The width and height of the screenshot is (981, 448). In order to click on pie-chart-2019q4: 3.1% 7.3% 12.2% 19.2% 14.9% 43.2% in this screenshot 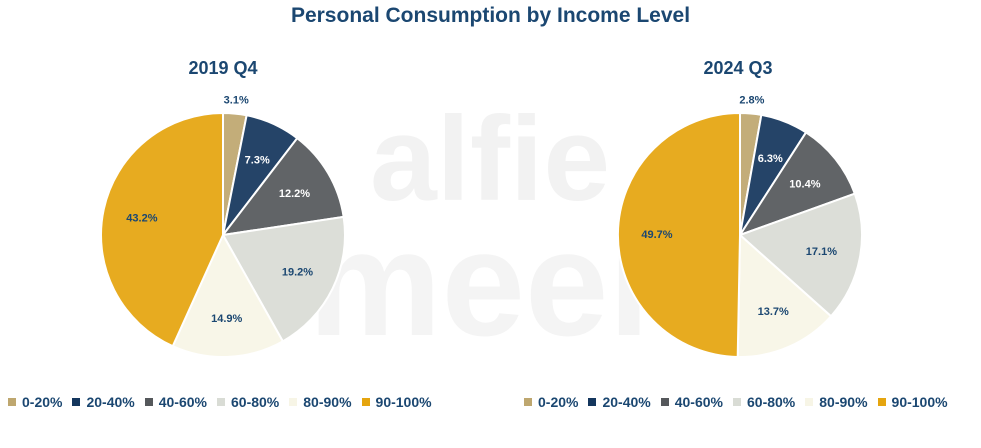, I will do `click(223, 226)`.